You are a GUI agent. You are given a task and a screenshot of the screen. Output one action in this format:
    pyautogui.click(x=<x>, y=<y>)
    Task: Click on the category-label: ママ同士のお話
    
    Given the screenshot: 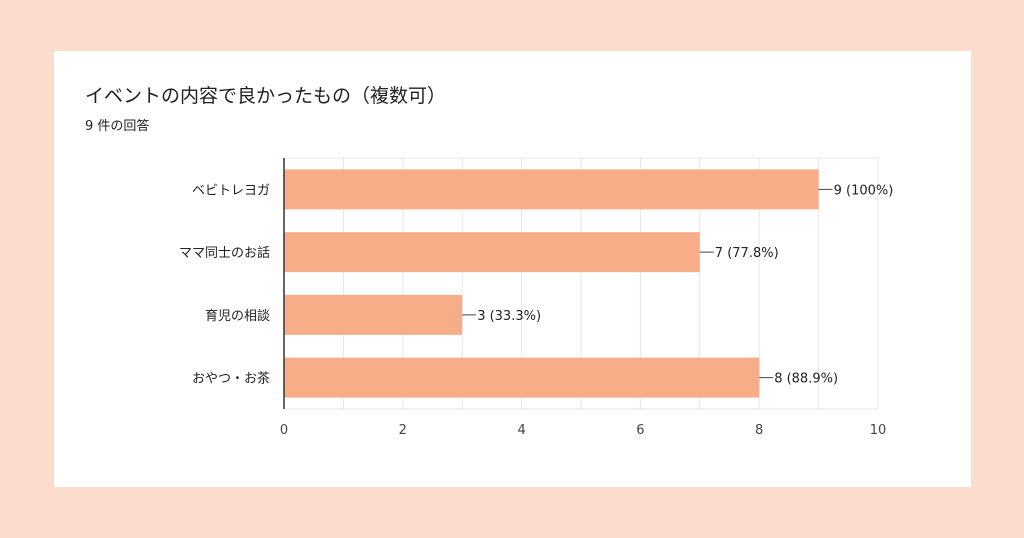 What is the action you would take?
    pyautogui.click(x=224, y=253)
    